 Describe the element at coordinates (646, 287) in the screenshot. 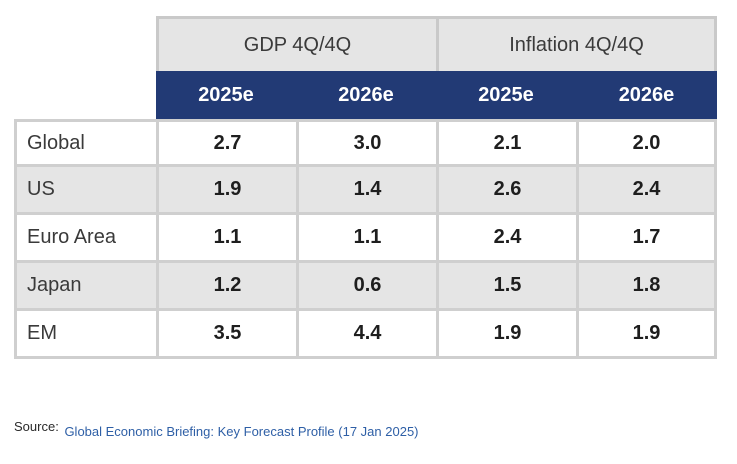

I see `data-cell: 1.8` at that location.